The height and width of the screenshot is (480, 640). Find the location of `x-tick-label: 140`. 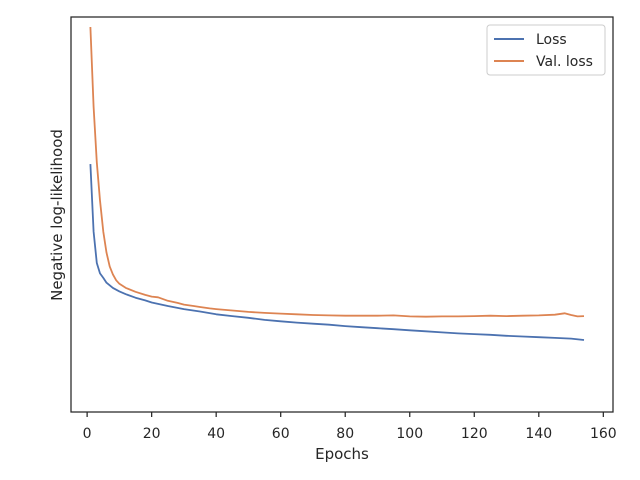

x-tick-label: 140 is located at coordinates (538, 434).